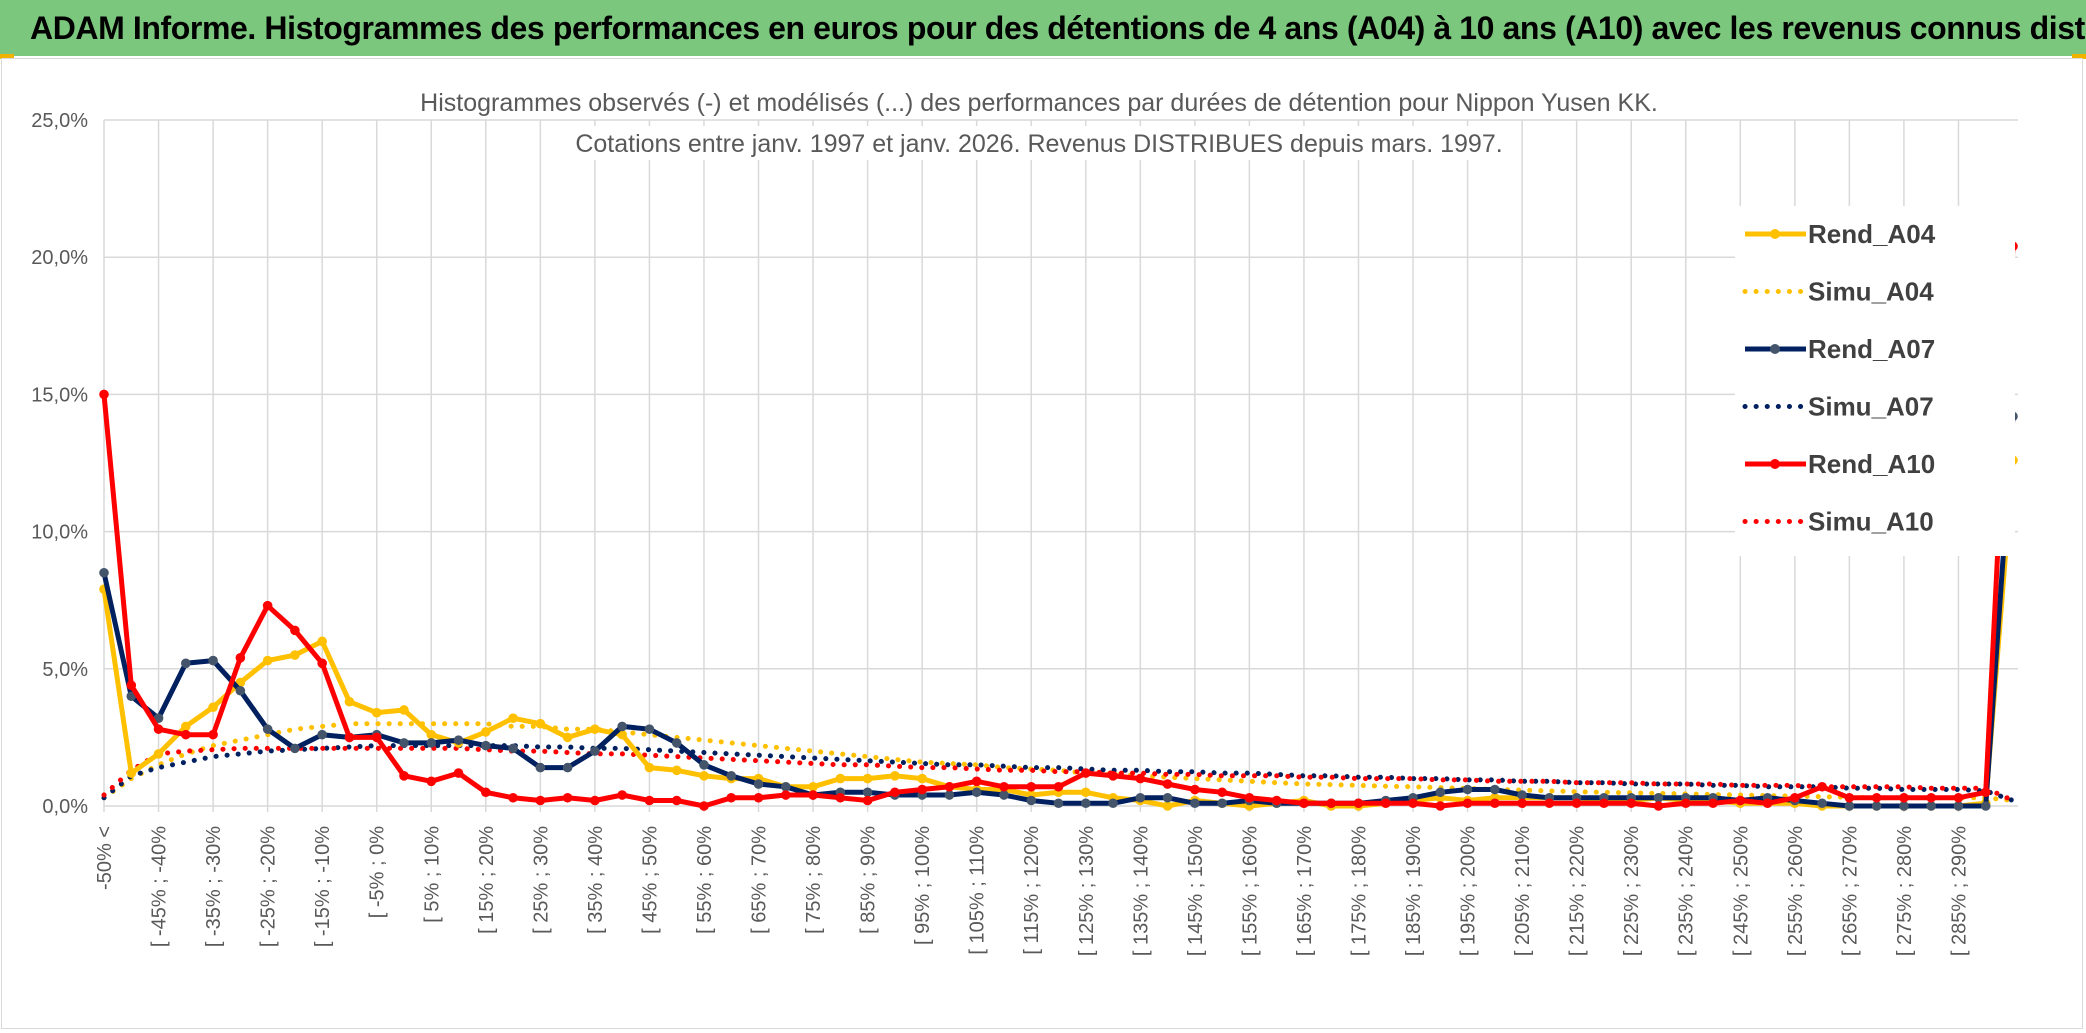  I want to click on x-tick-label: [ 135% ; 140%, so click(1141, 891).